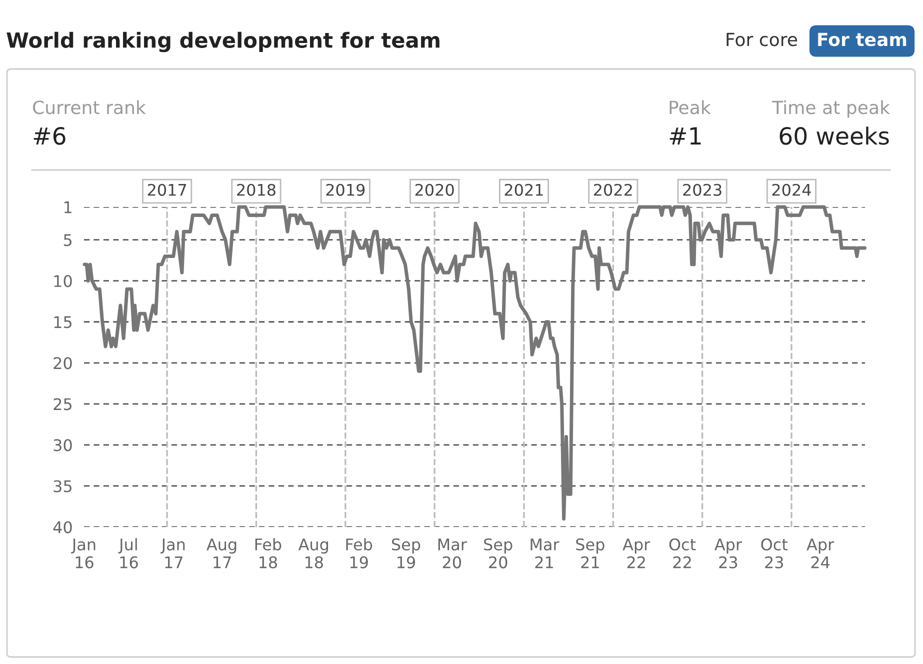 This screenshot has height=664, width=923. I want to click on ref-line-label: 2017, so click(167, 190).